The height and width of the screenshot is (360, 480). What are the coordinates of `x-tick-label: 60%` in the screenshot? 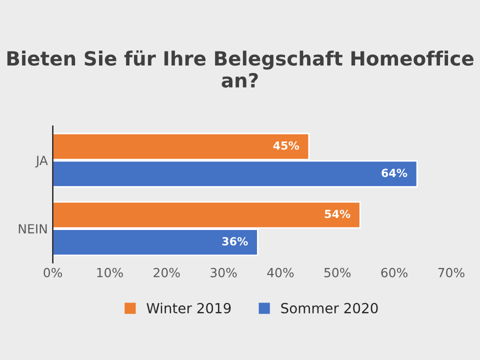 It's located at (394, 273).